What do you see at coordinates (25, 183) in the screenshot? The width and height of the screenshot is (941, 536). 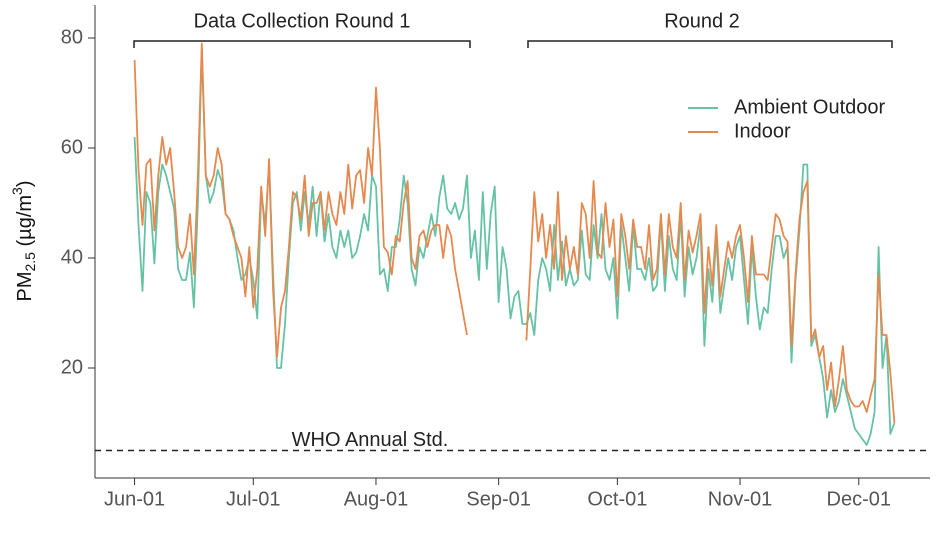 I see `y-label-part: )` at bounding box center [25, 183].